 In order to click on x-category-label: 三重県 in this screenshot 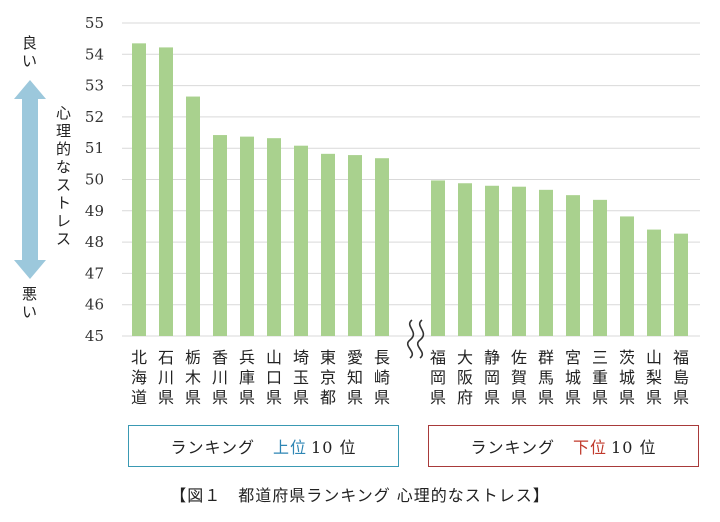, I will do `click(600, 377)`.